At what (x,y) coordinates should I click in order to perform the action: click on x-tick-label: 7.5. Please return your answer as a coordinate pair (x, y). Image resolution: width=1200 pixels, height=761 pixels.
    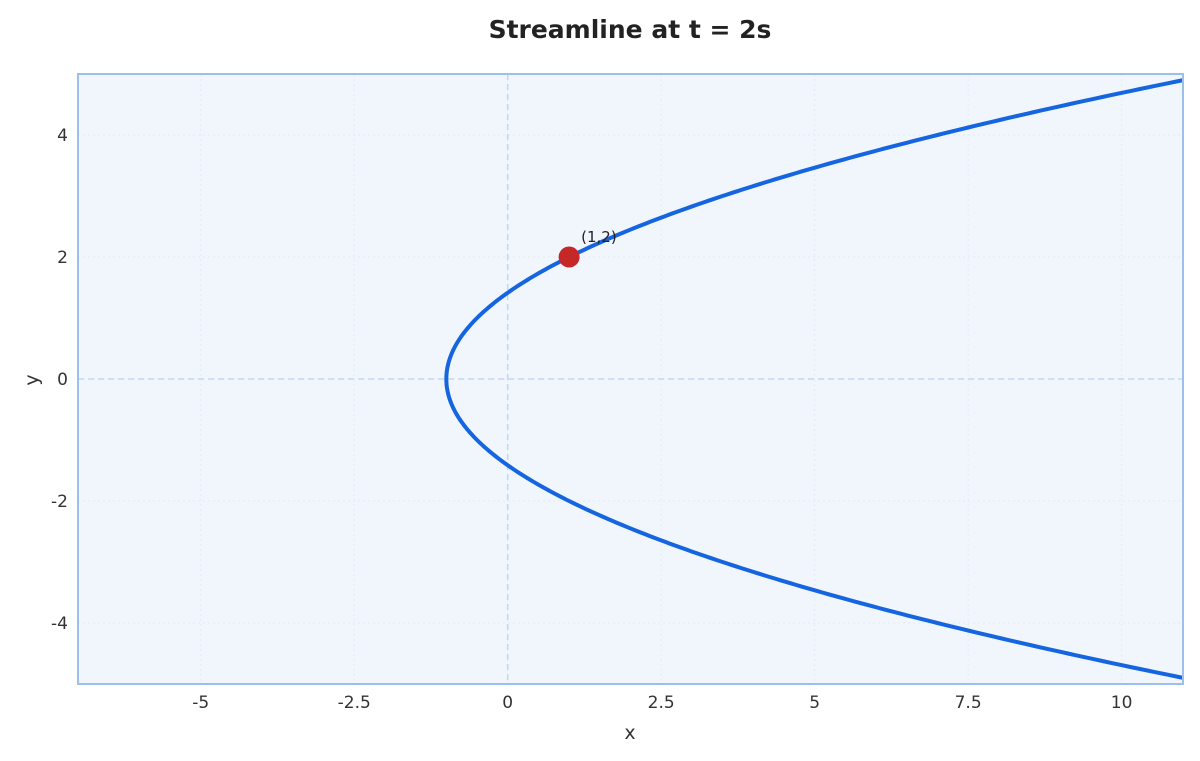
    Looking at the image, I should click on (968, 703).